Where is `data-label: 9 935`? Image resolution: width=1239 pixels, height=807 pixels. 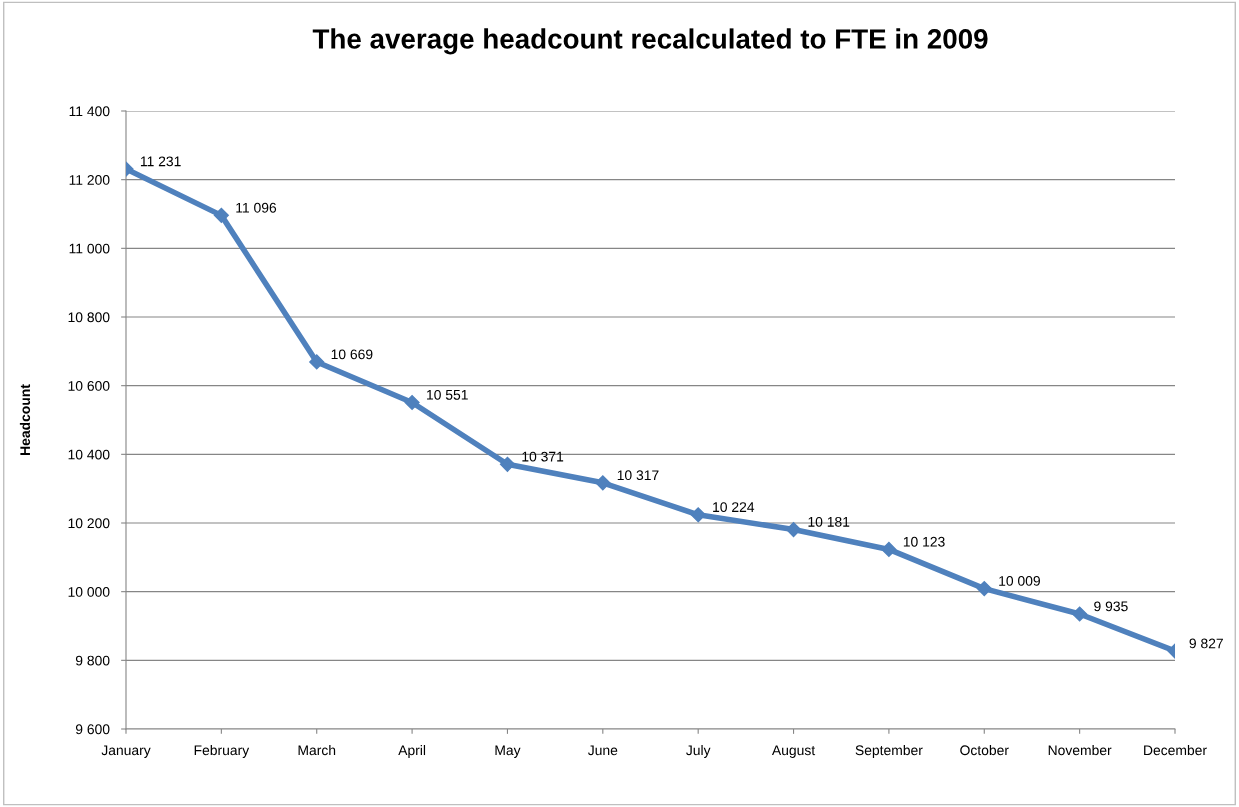
data-label: 9 935 is located at coordinates (1111, 606).